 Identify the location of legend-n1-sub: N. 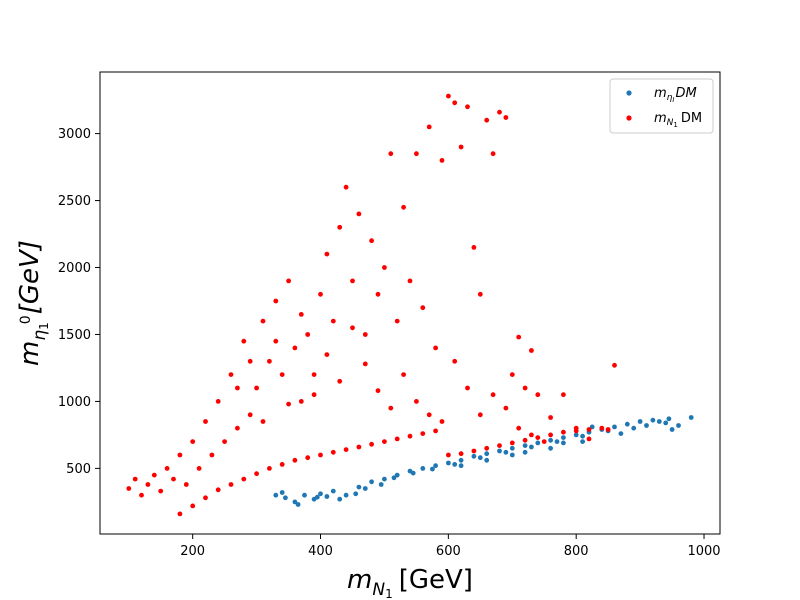
(670, 123).